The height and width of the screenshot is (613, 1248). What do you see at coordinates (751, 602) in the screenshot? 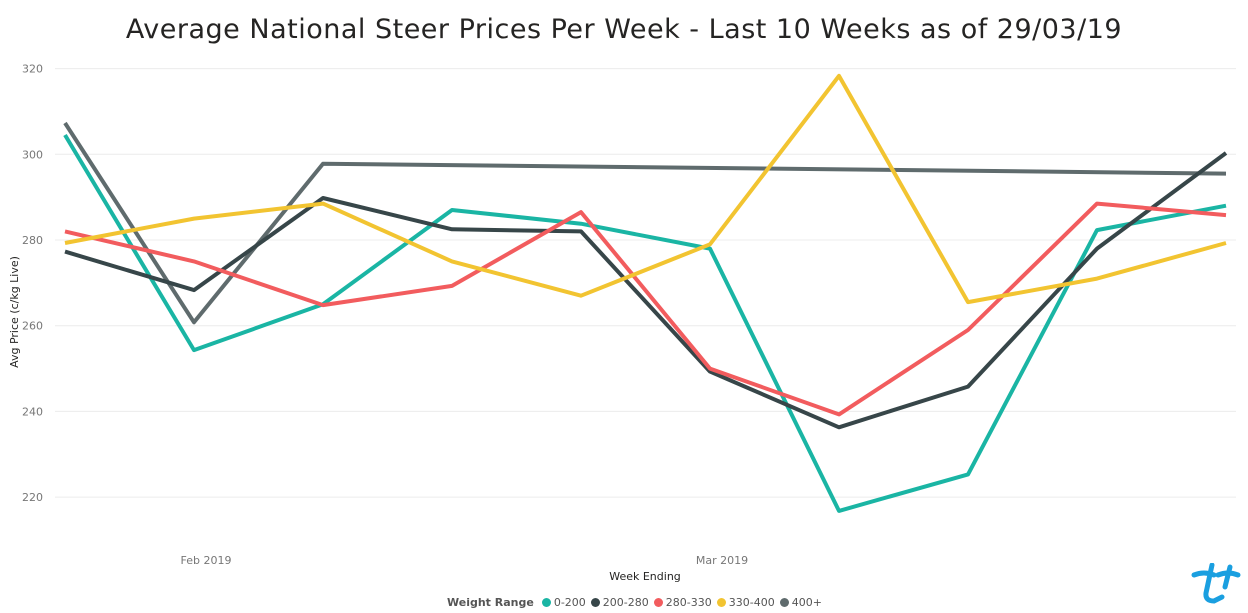
I see `legend-label: 330-400` at bounding box center [751, 602].